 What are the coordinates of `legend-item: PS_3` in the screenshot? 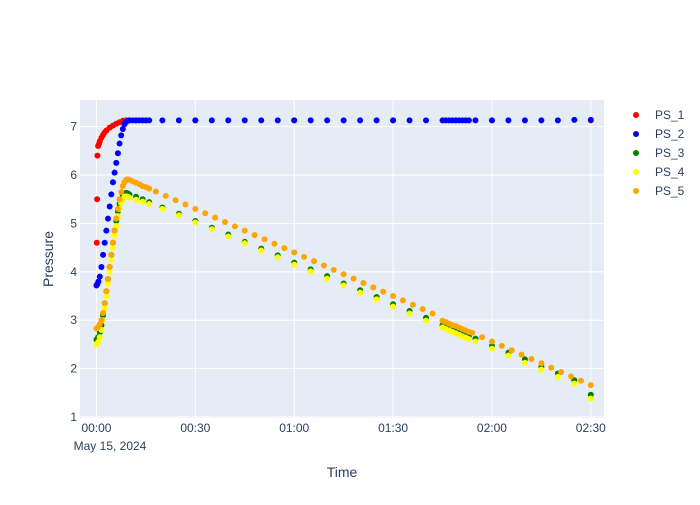 It's located at (659, 153).